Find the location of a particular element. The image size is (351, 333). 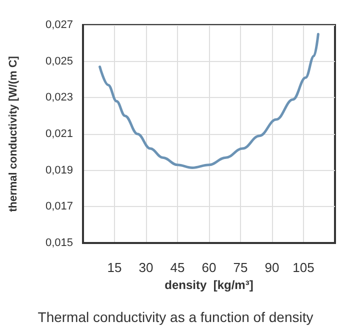

x-tick-label: 30 is located at coordinates (146, 267).